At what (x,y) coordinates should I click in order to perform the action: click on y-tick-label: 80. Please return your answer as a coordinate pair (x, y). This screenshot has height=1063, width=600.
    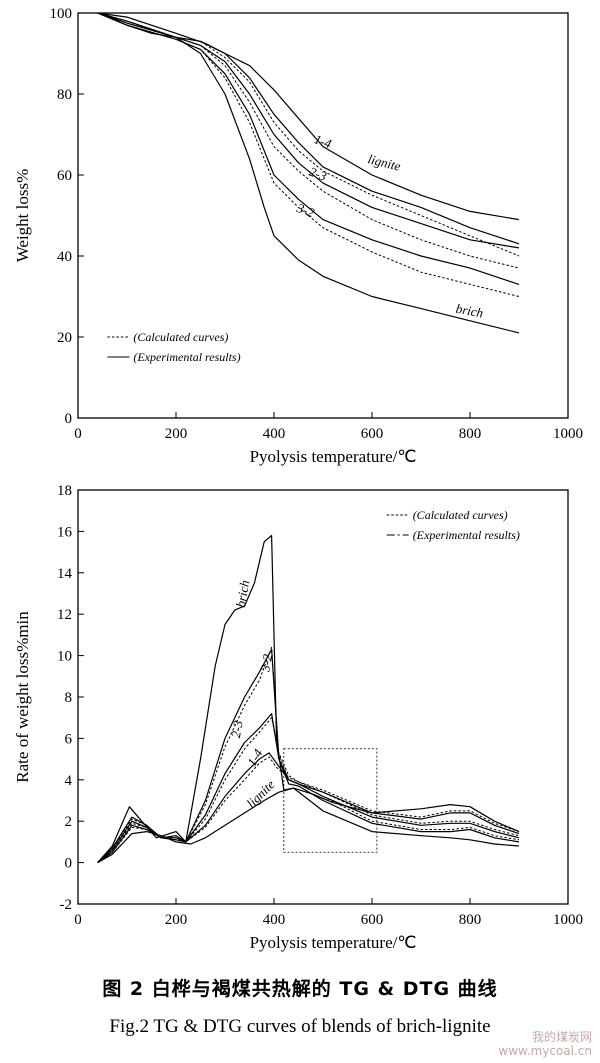
    Looking at the image, I should click on (64, 95).